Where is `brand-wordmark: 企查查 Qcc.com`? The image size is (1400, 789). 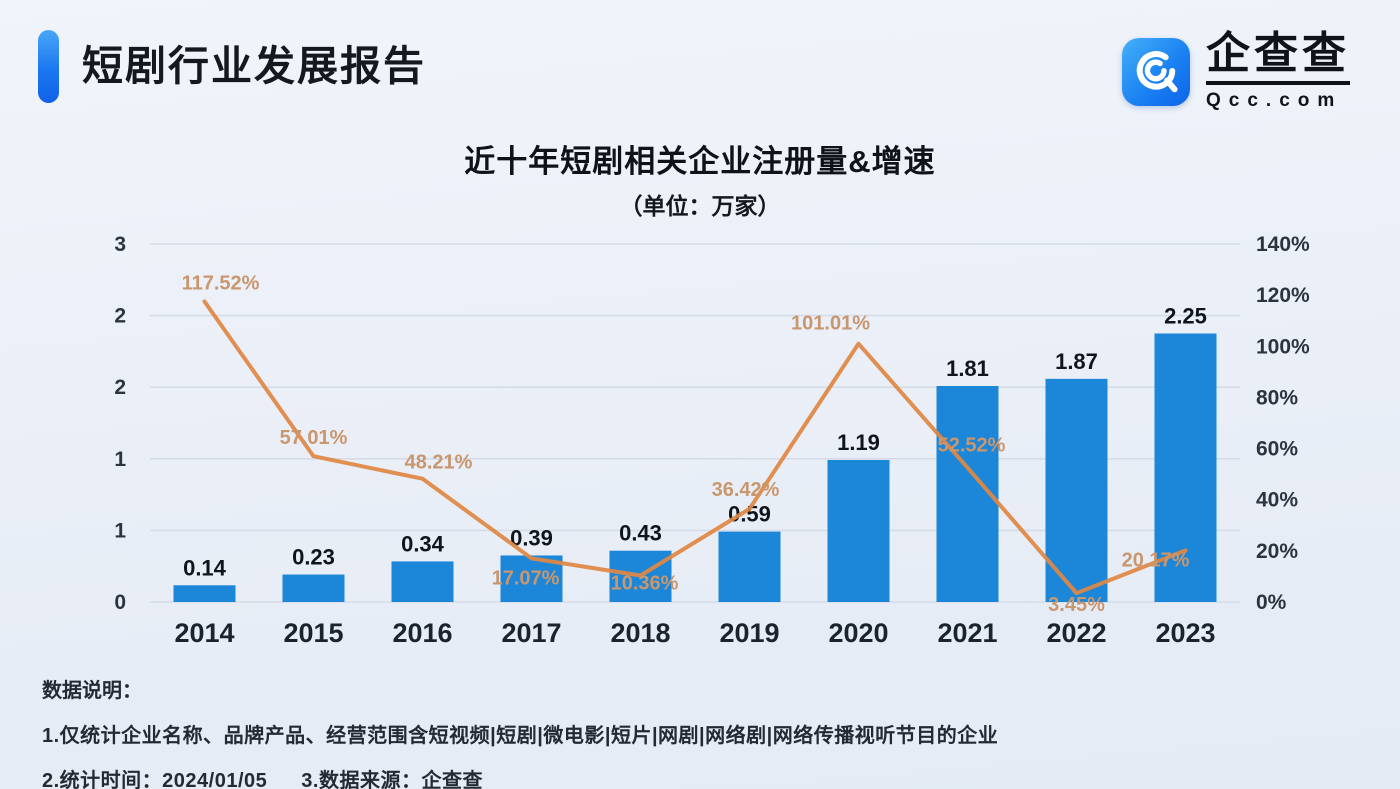 brand-wordmark: 企查查 Qcc.com is located at coordinates (1278, 72).